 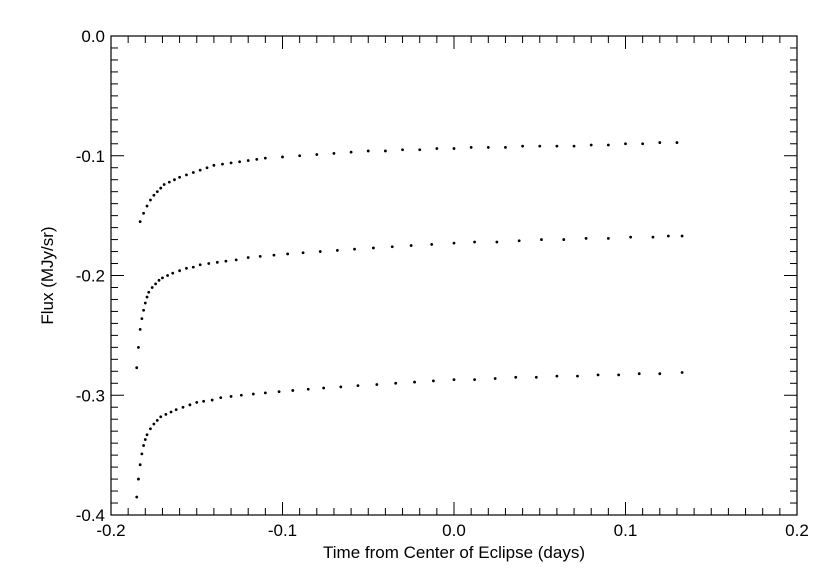 I want to click on x-tick-label: 0.2, so click(x=797, y=530).